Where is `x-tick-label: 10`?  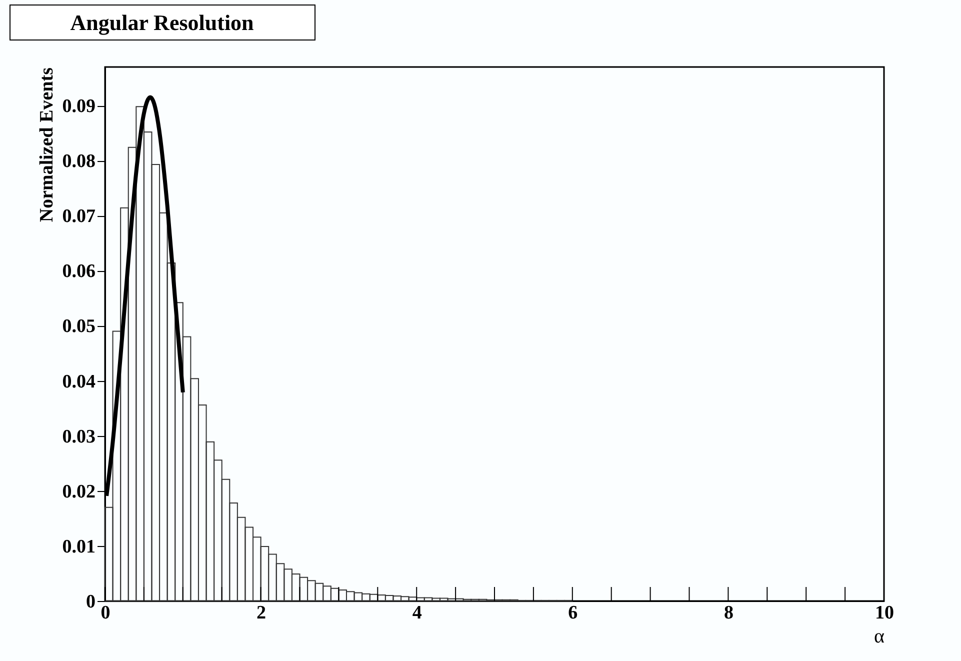
x-tick-label: 10 is located at coordinates (884, 613).